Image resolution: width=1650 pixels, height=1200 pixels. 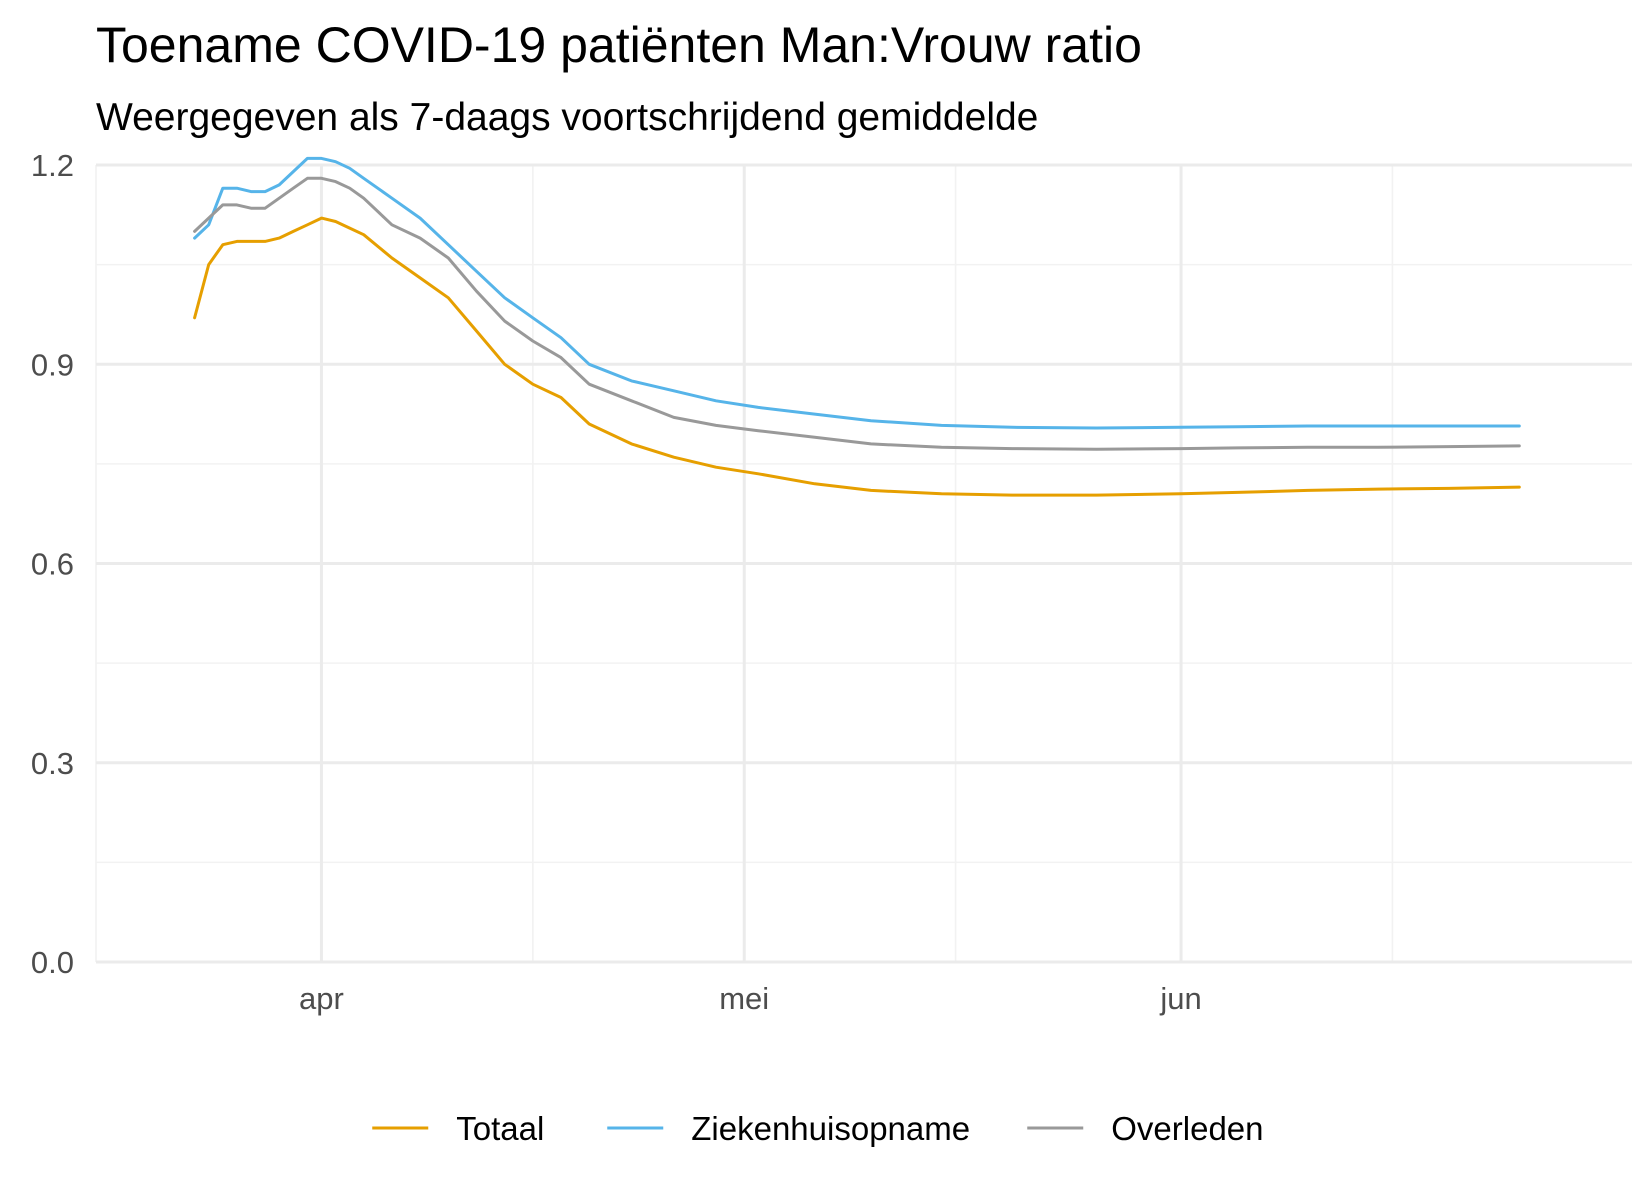 I want to click on y-tick-label: 0.3, so click(x=52, y=763).